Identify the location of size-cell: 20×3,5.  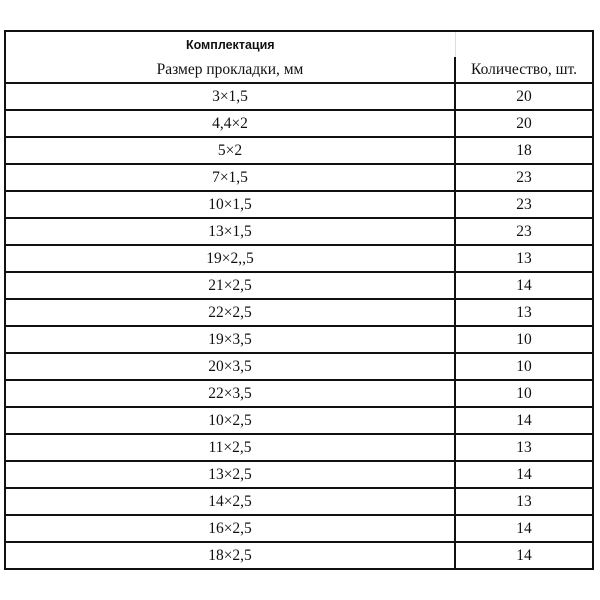
(230, 366).